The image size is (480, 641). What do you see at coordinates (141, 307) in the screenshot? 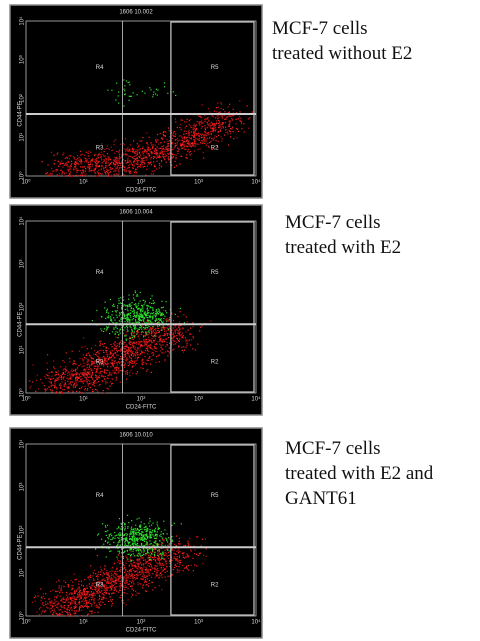
I see `plot-frame` at bounding box center [141, 307].